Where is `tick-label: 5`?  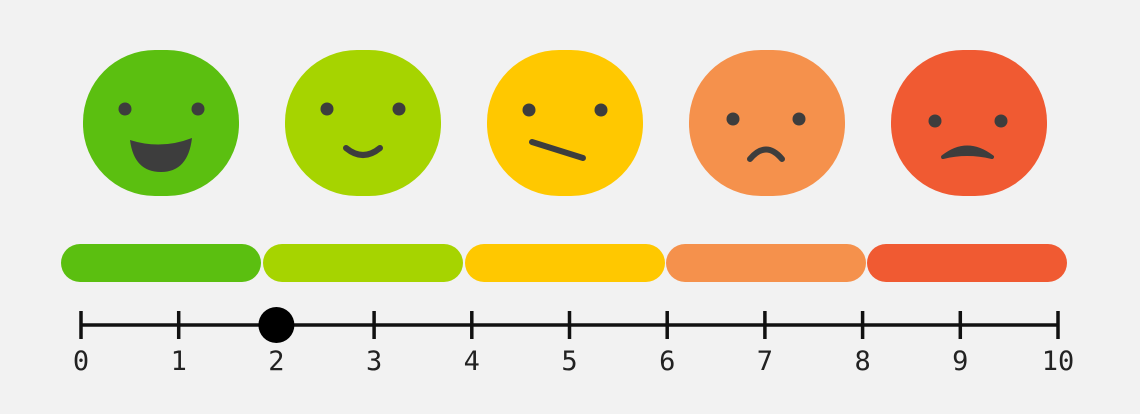
tick-label: 5 is located at coordinates (569, 361).